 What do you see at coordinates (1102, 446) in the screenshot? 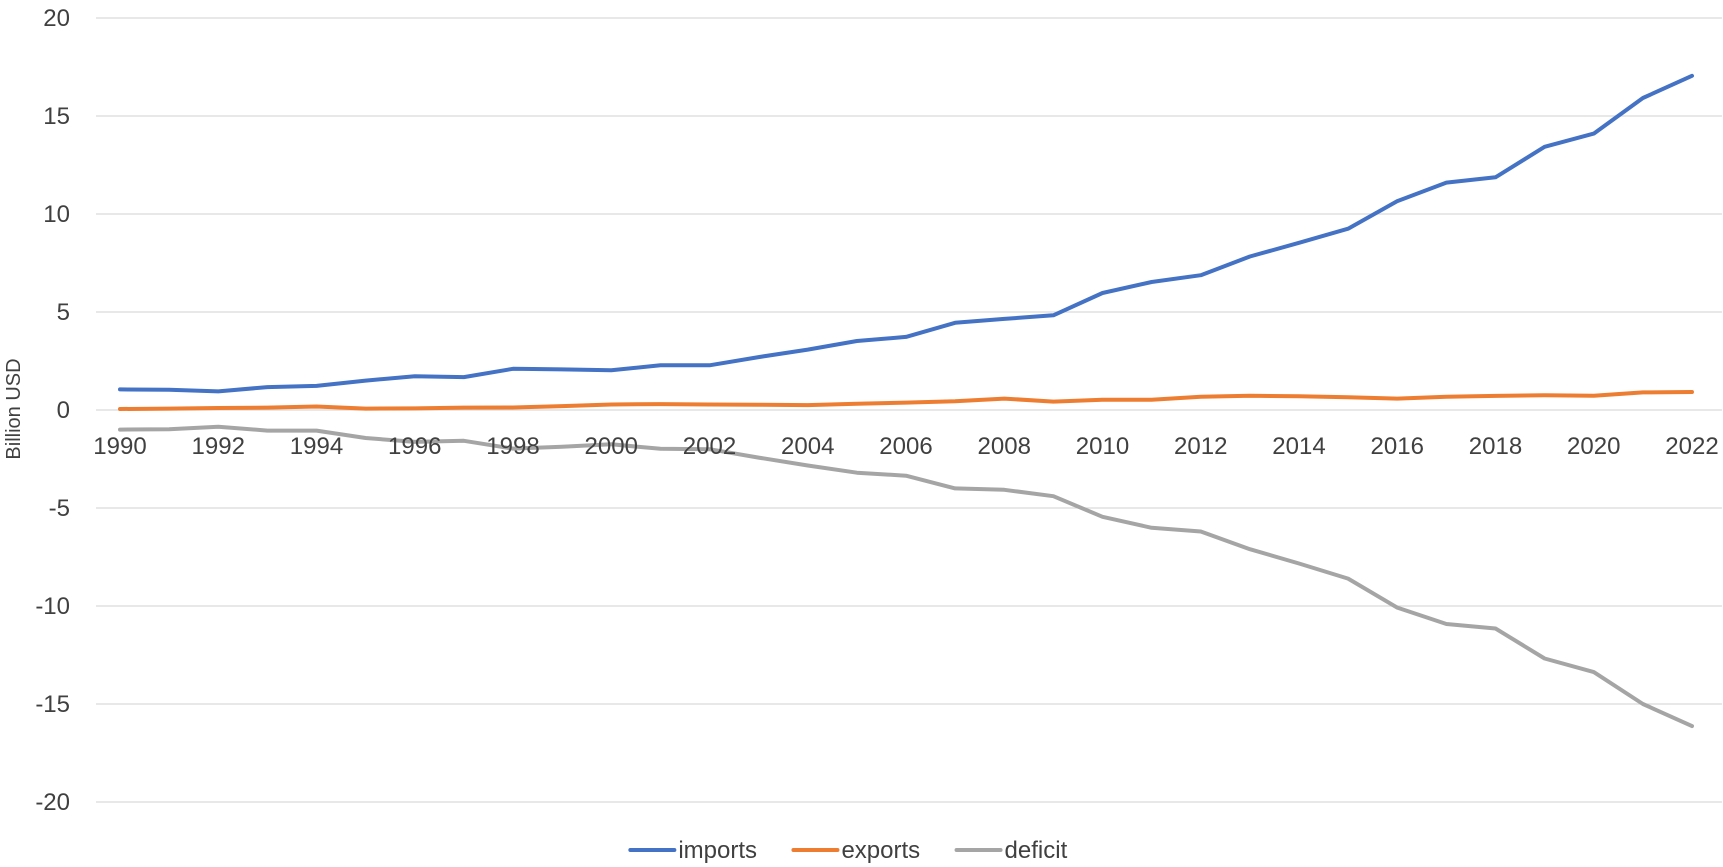
I see `x-tick-label: 2010` at bounding box center [1102, 446].